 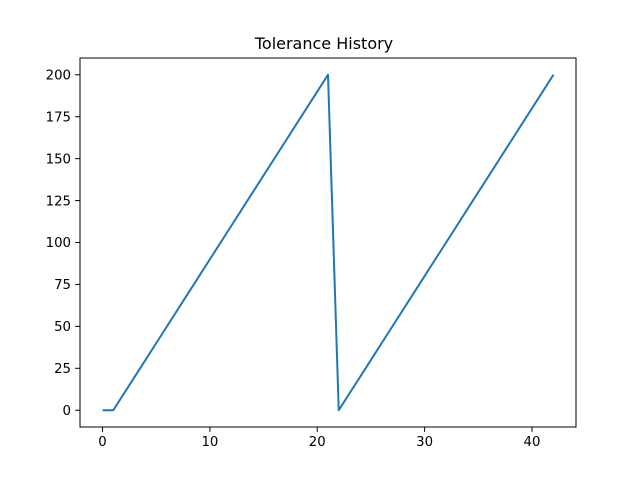 I want to click on y-tick-label: 100, so click(x=58, y=243).